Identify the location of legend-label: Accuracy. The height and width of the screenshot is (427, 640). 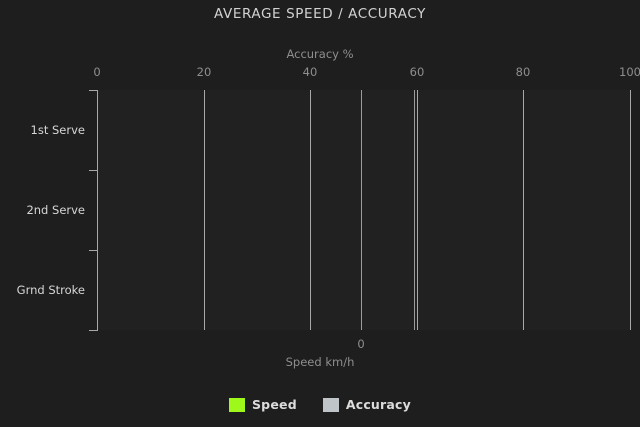
(378, 404).